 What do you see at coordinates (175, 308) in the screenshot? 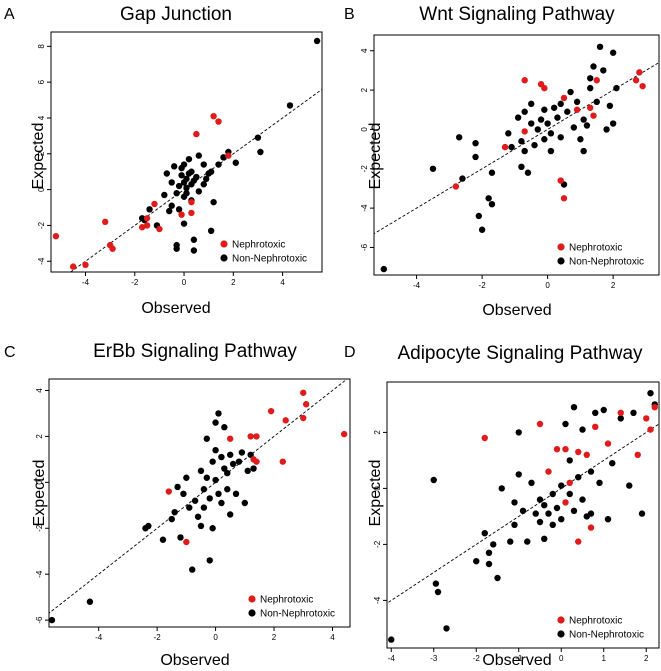
I see `panel-a-xlabel: Observed` at bounding box center [175, 308].